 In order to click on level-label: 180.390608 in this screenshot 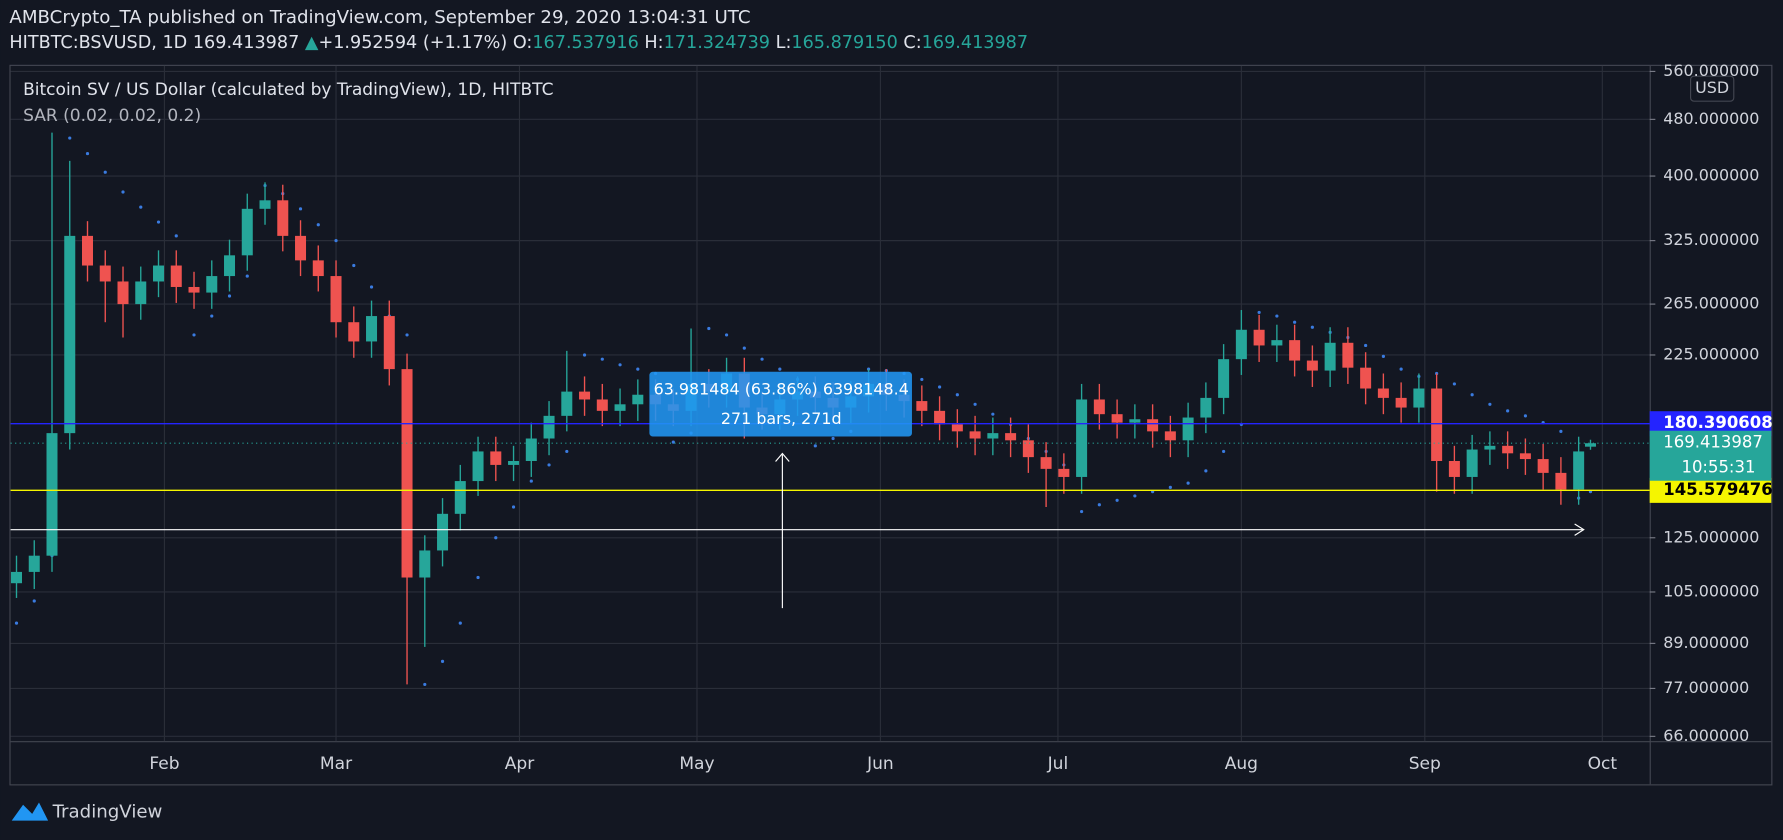, I will do `click(1717, 422)`.